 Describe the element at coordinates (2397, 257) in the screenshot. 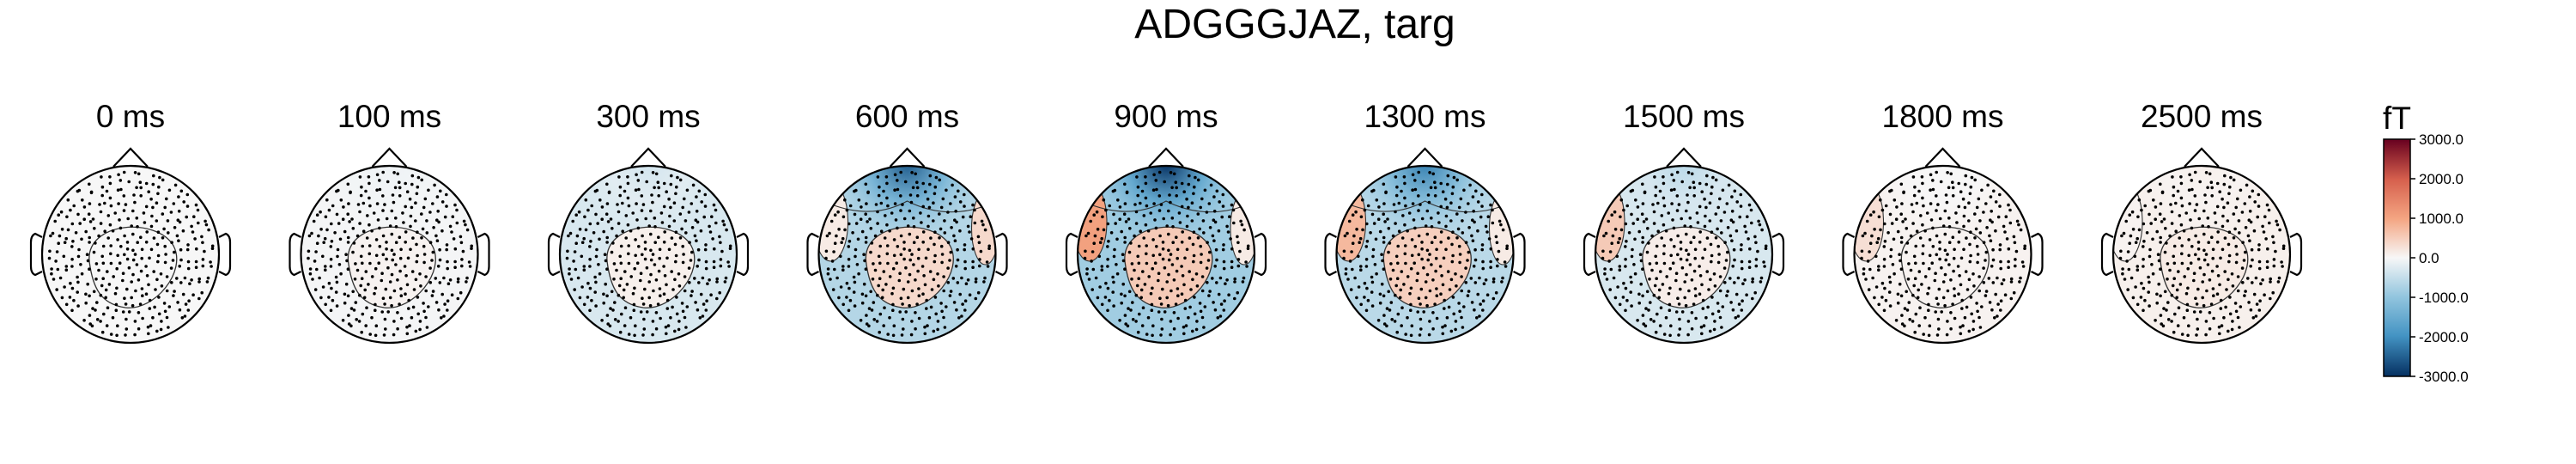

I see `colorbar-scale` at that location.